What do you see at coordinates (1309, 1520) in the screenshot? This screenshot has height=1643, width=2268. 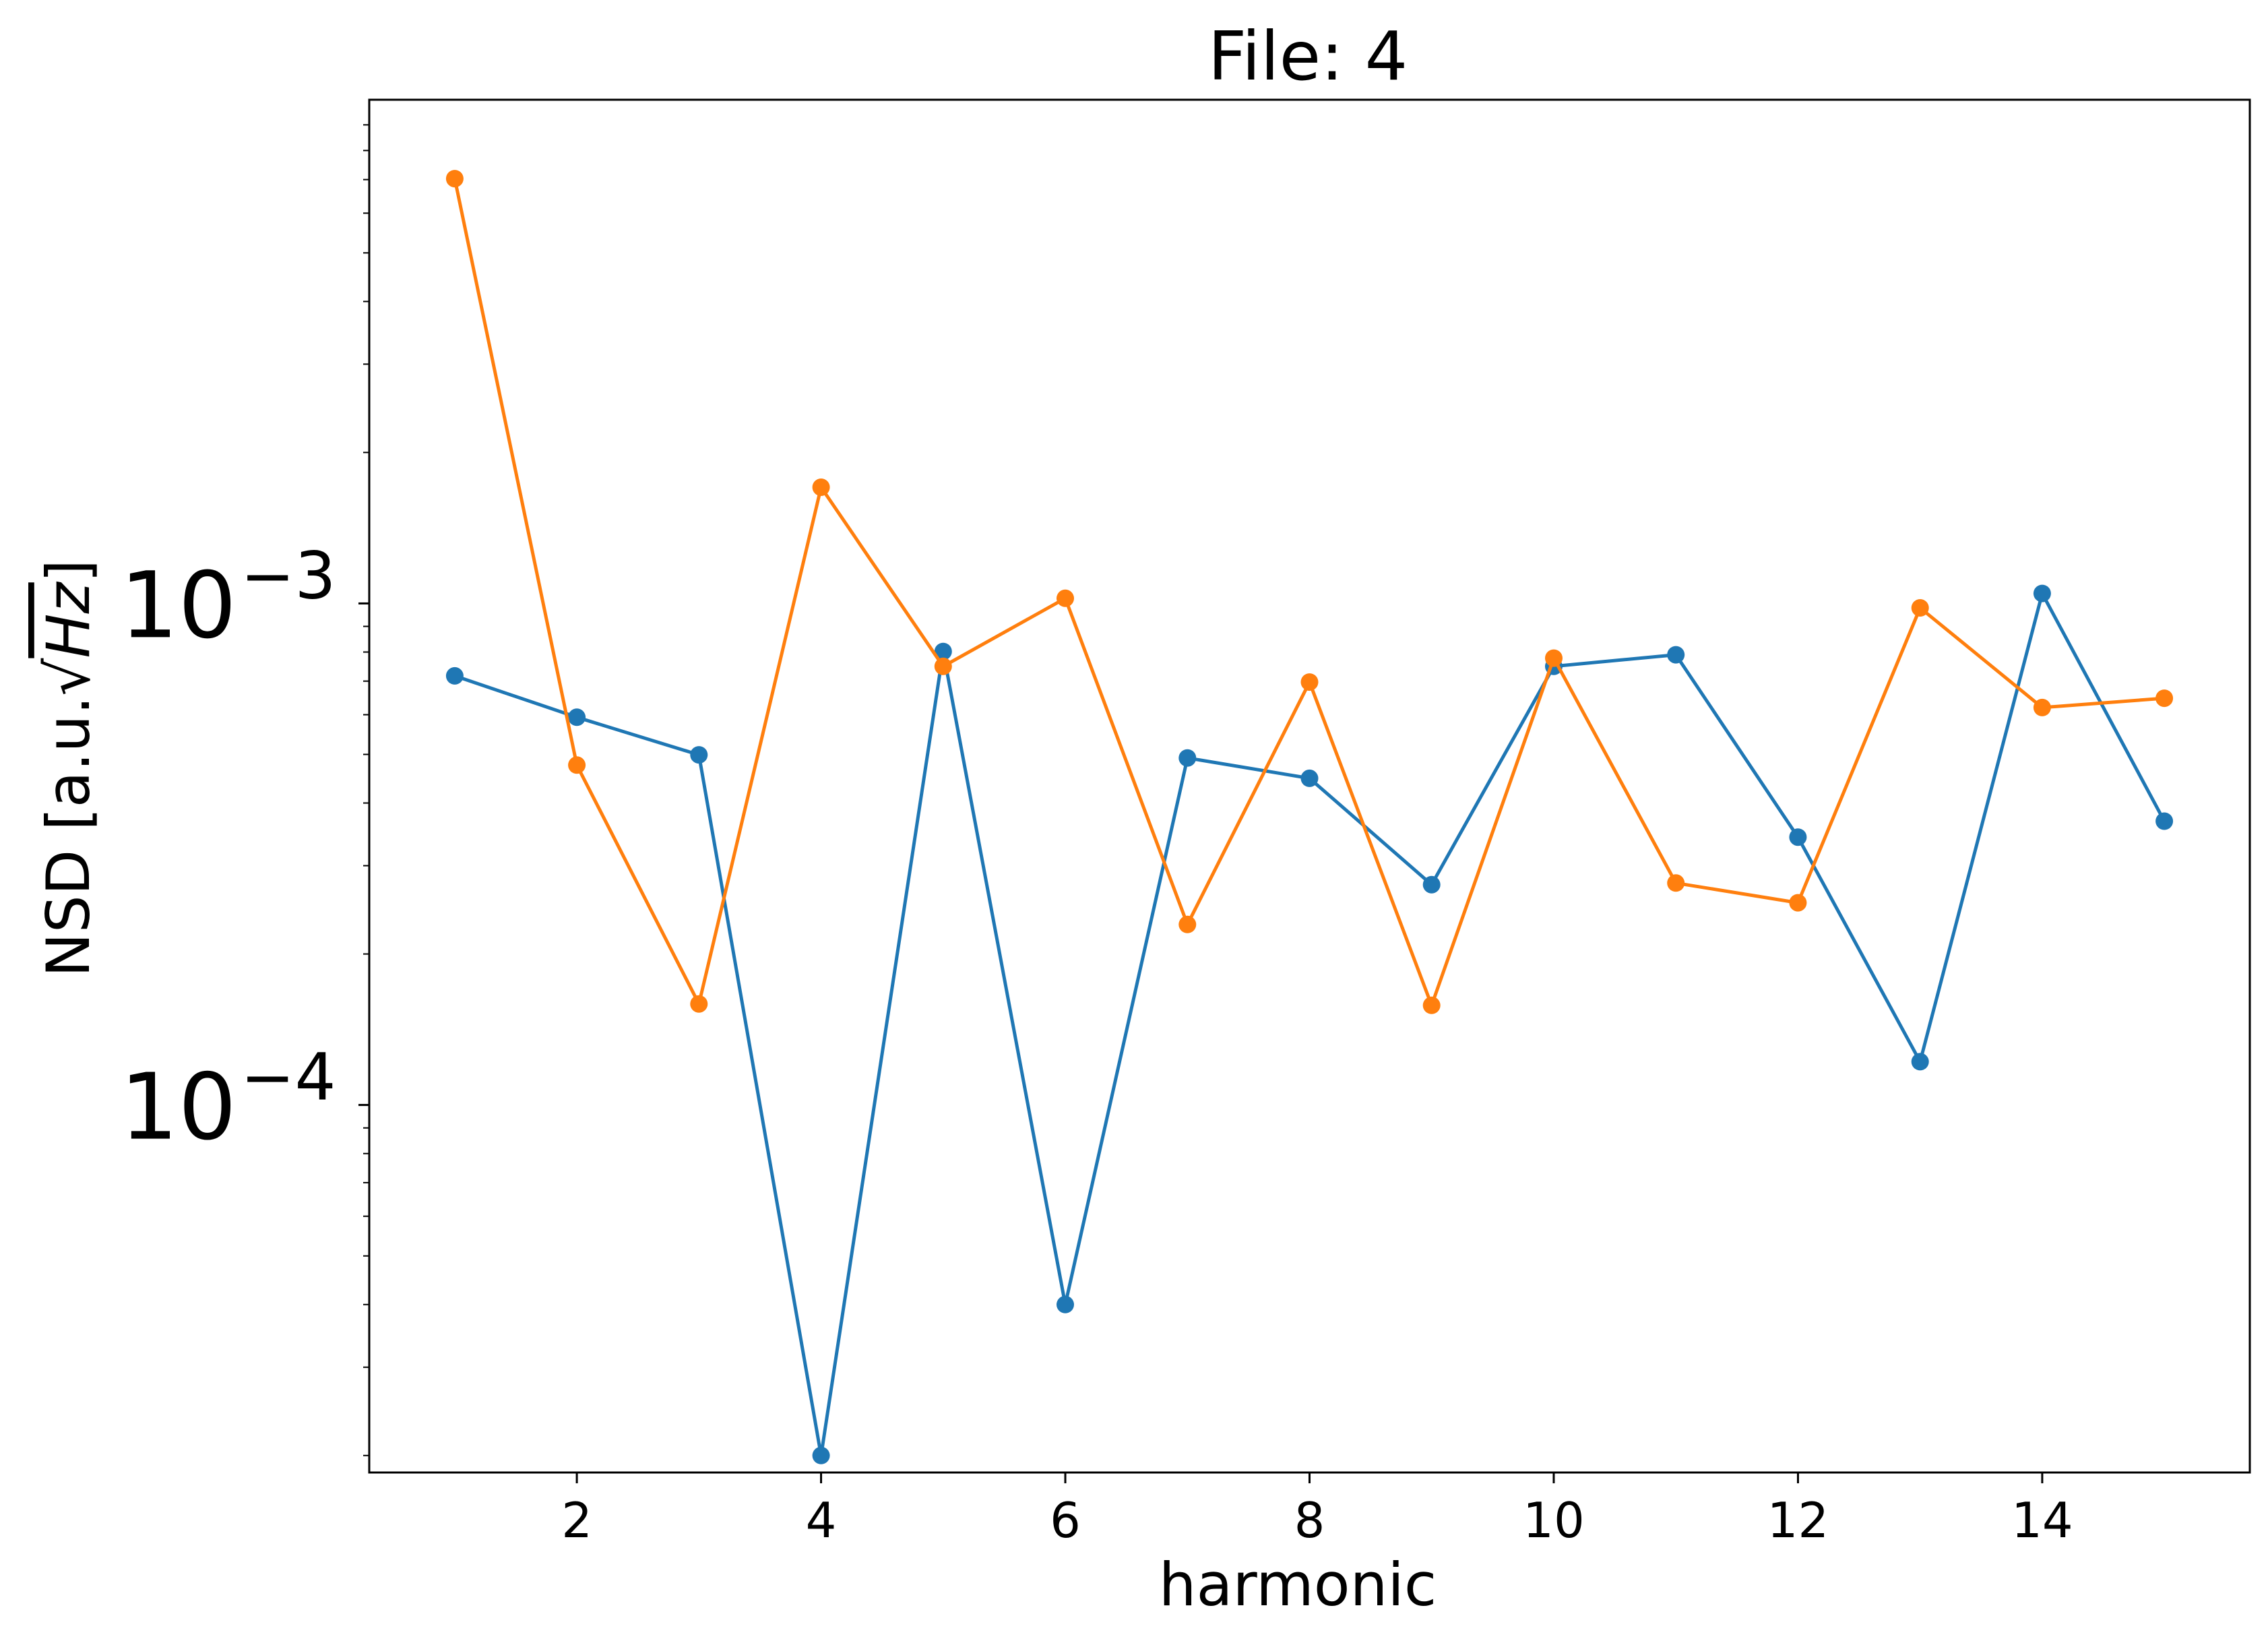 I see `x-tick-label: 8` at bounding box center [1309, 1520].